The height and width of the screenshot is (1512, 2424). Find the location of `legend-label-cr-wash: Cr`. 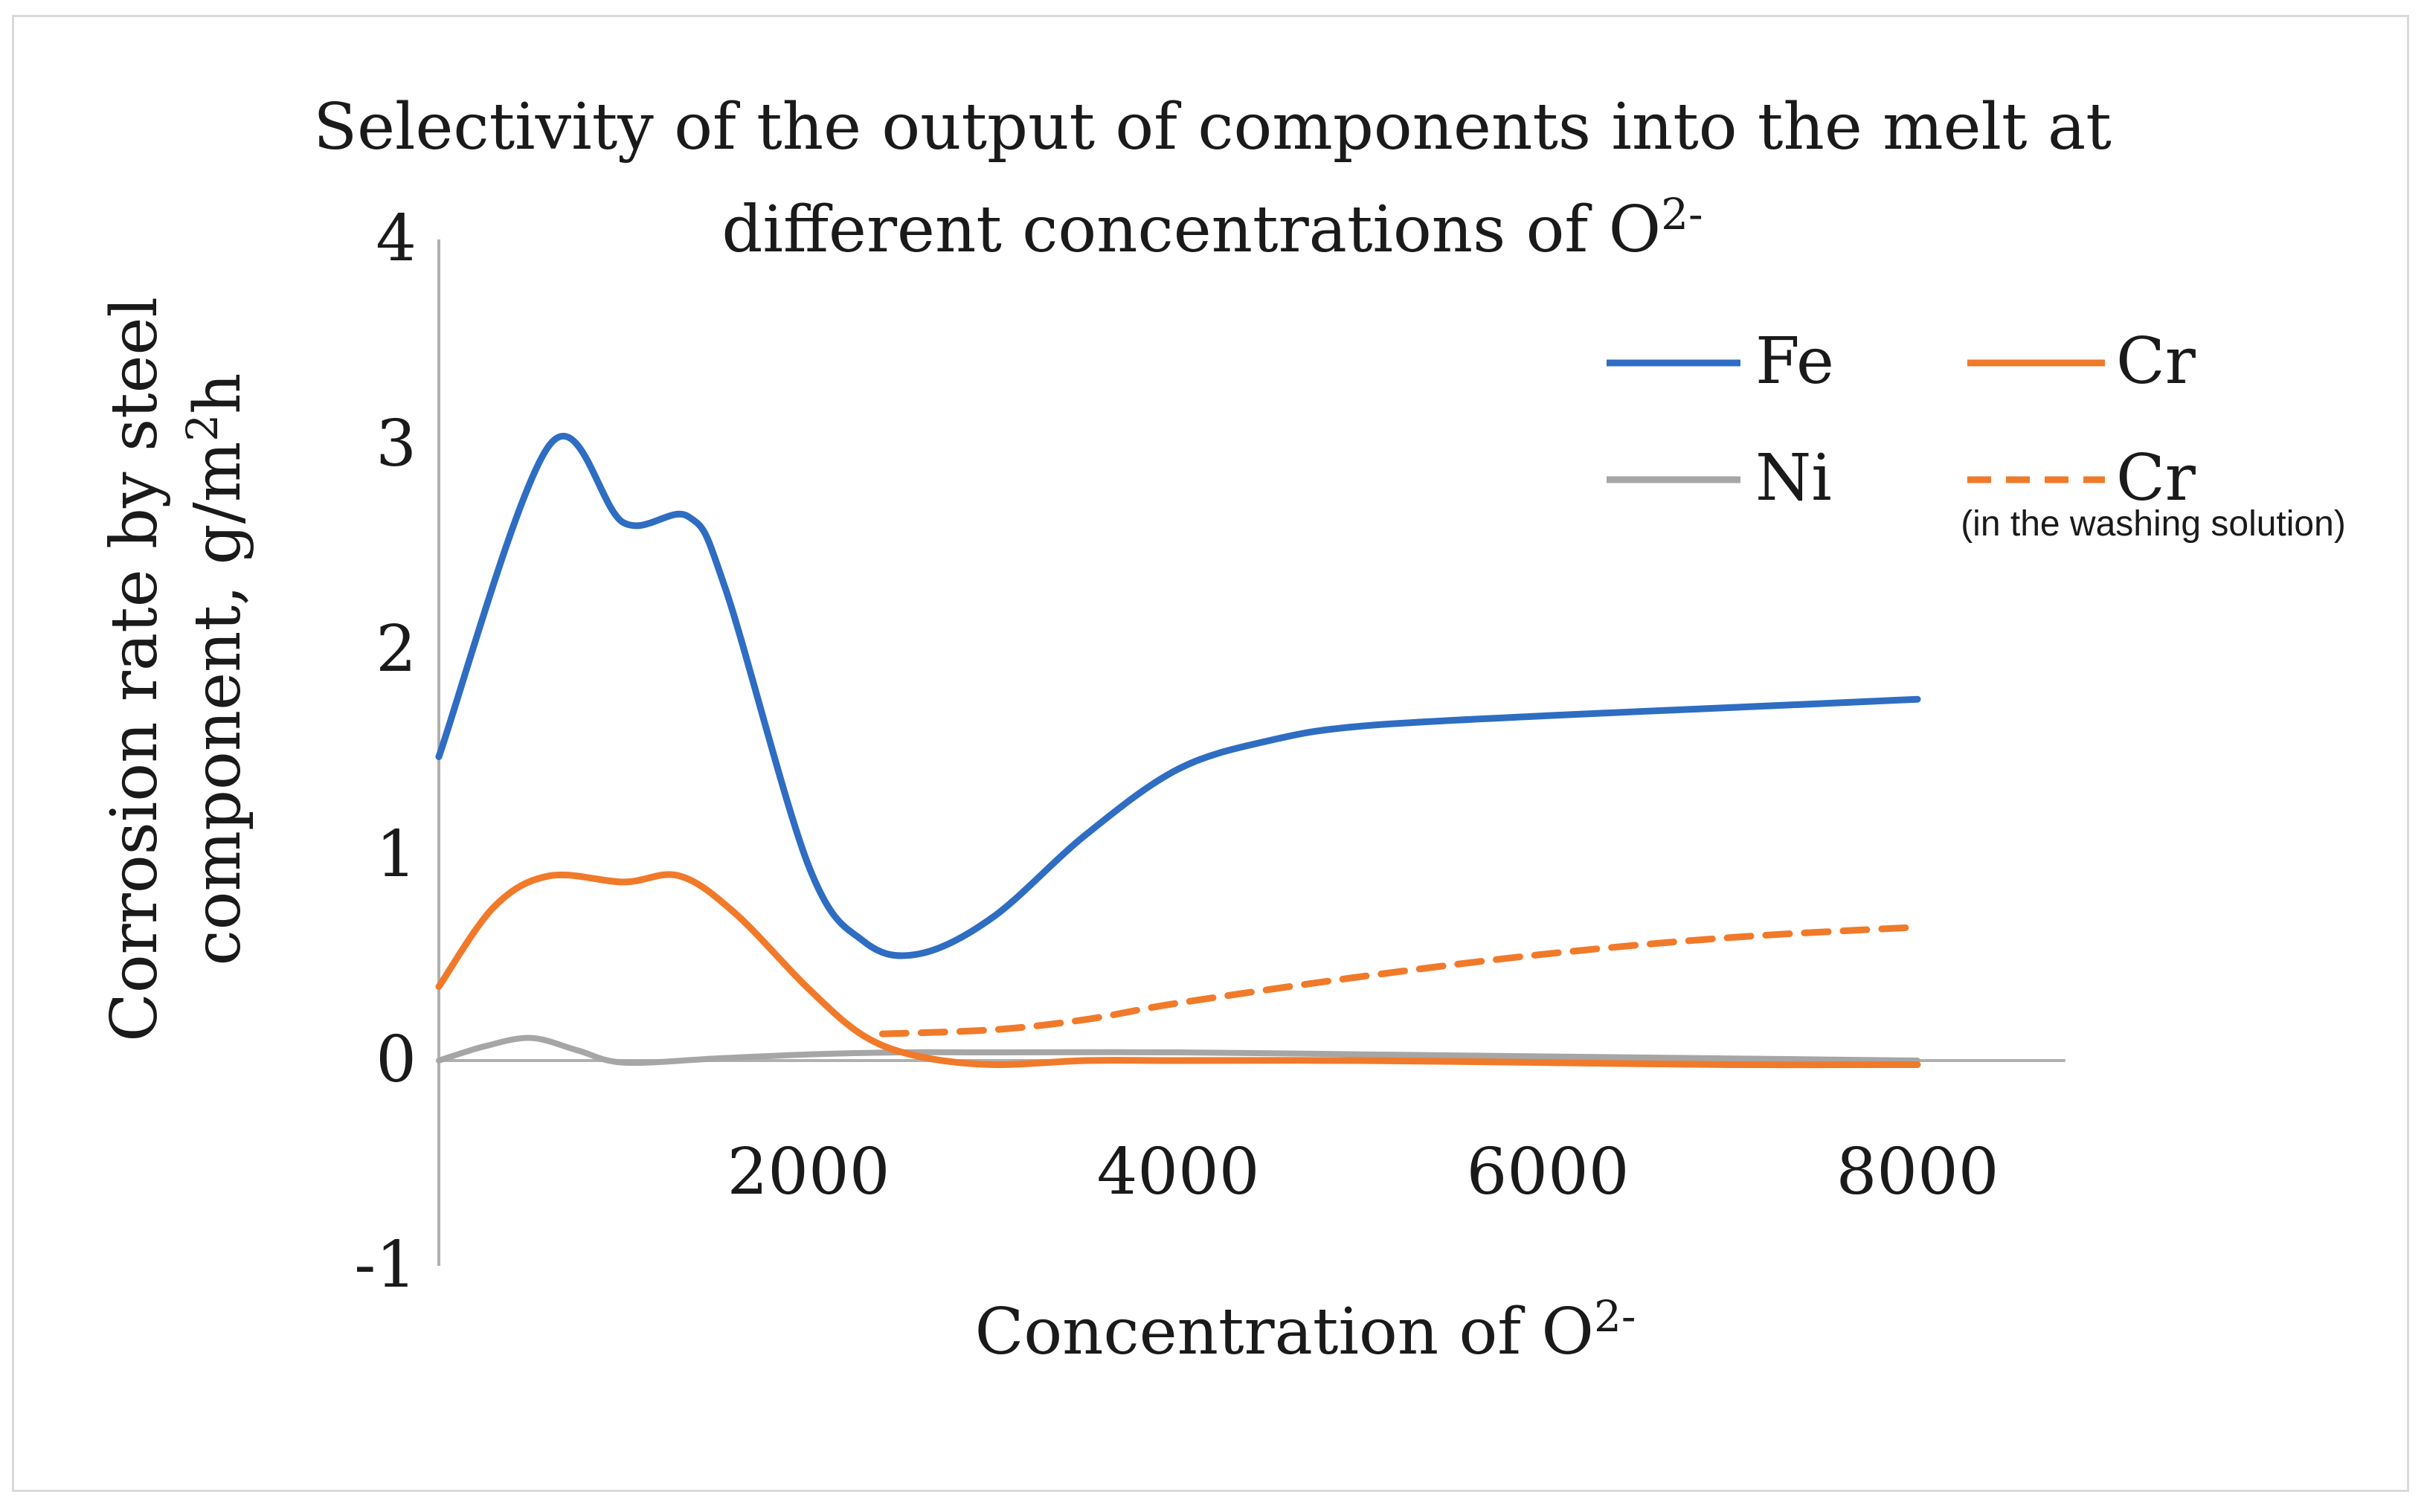

legend-label-cr-wash: Cr is located at coordinates (2156, 478).